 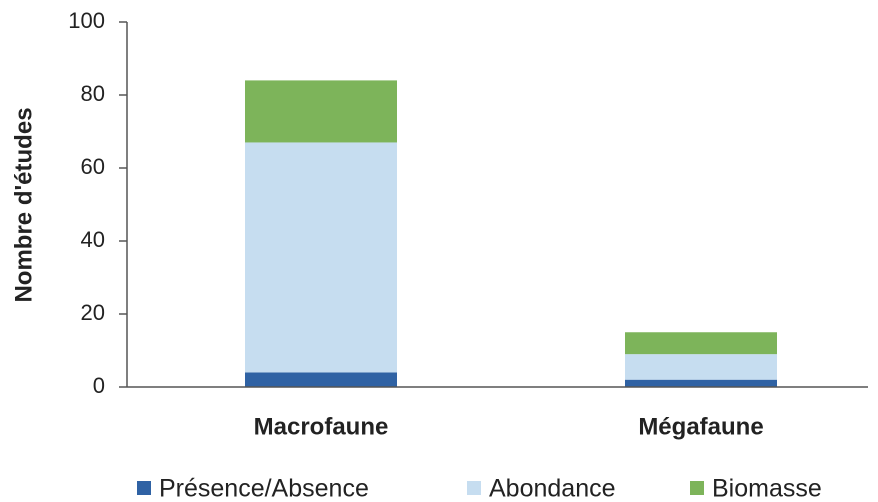 I want to click on y-tick-label: 80, so click(x=93, y=93).